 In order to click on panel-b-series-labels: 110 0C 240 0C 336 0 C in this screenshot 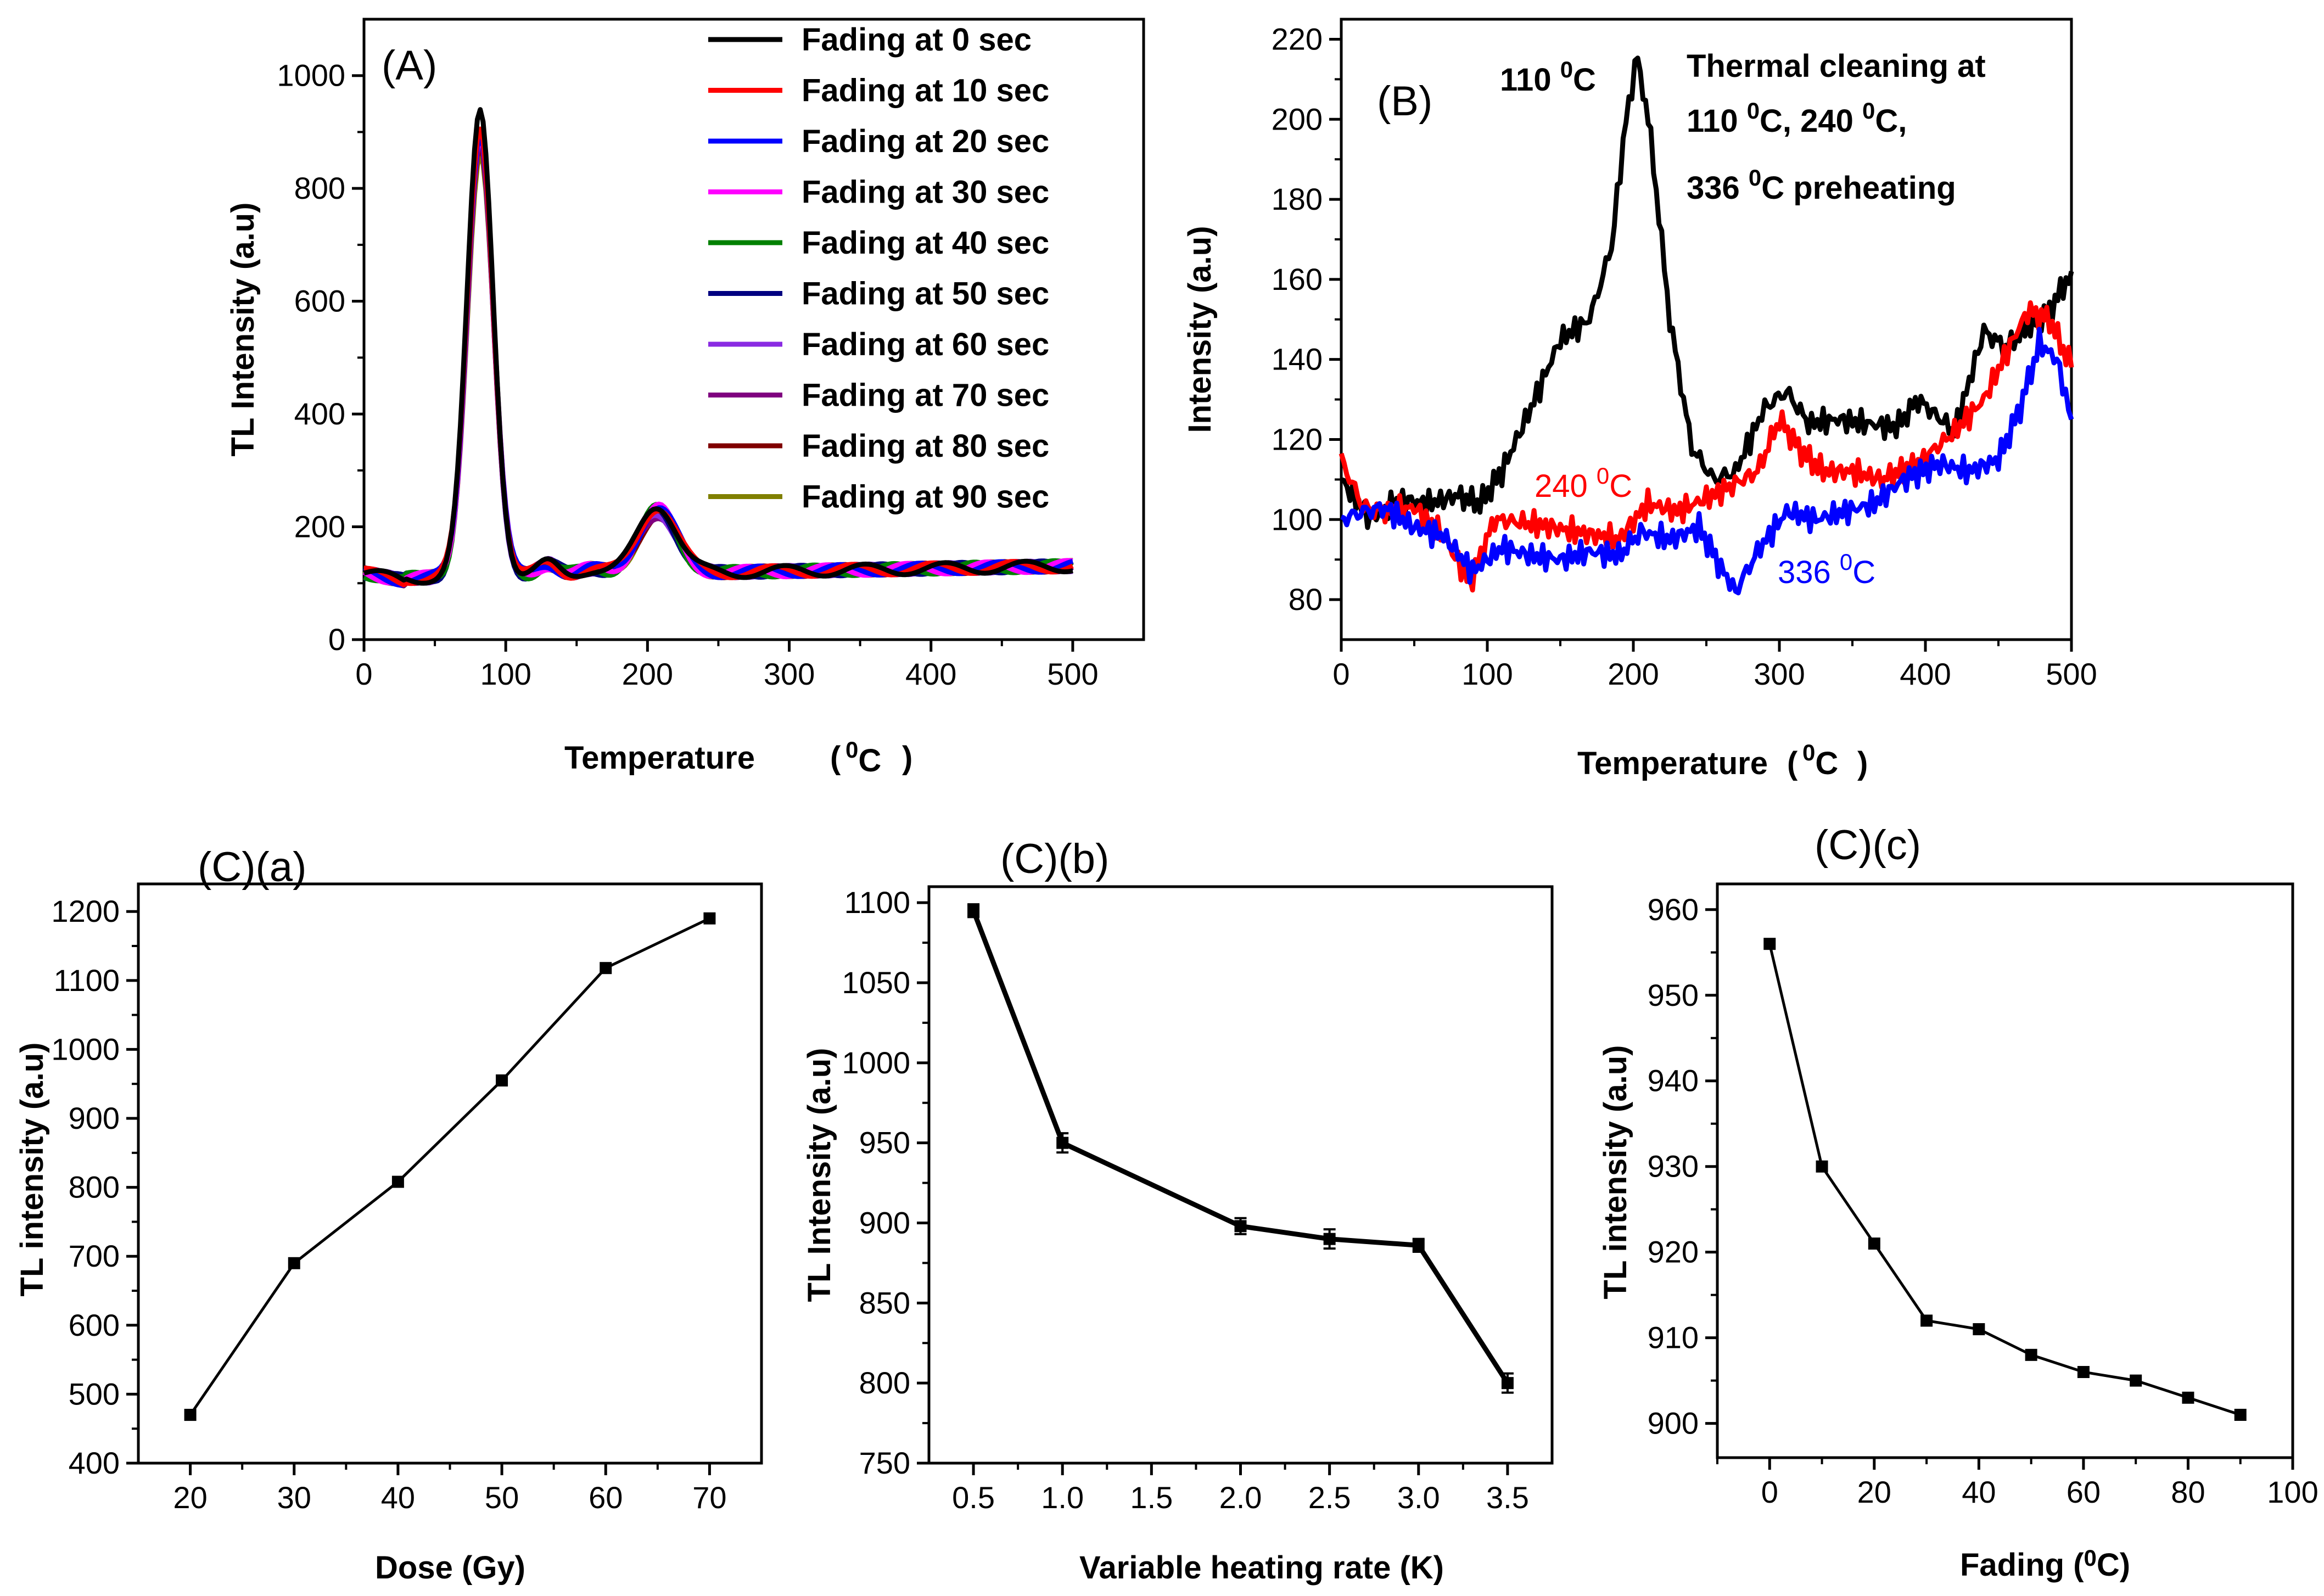, I will do `click(1687, 324)`.